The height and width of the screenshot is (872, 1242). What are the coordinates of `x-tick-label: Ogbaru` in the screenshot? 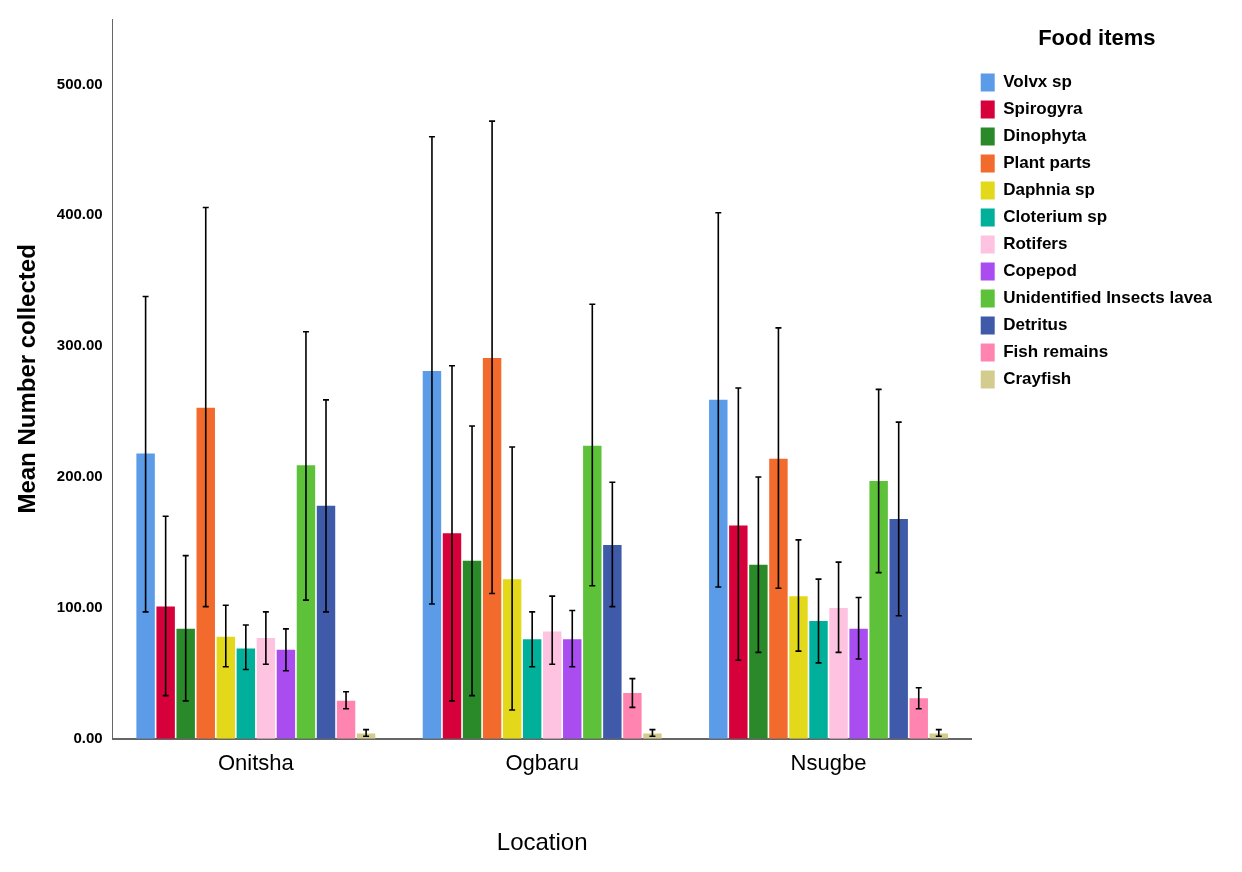 It's located at (542, 763).